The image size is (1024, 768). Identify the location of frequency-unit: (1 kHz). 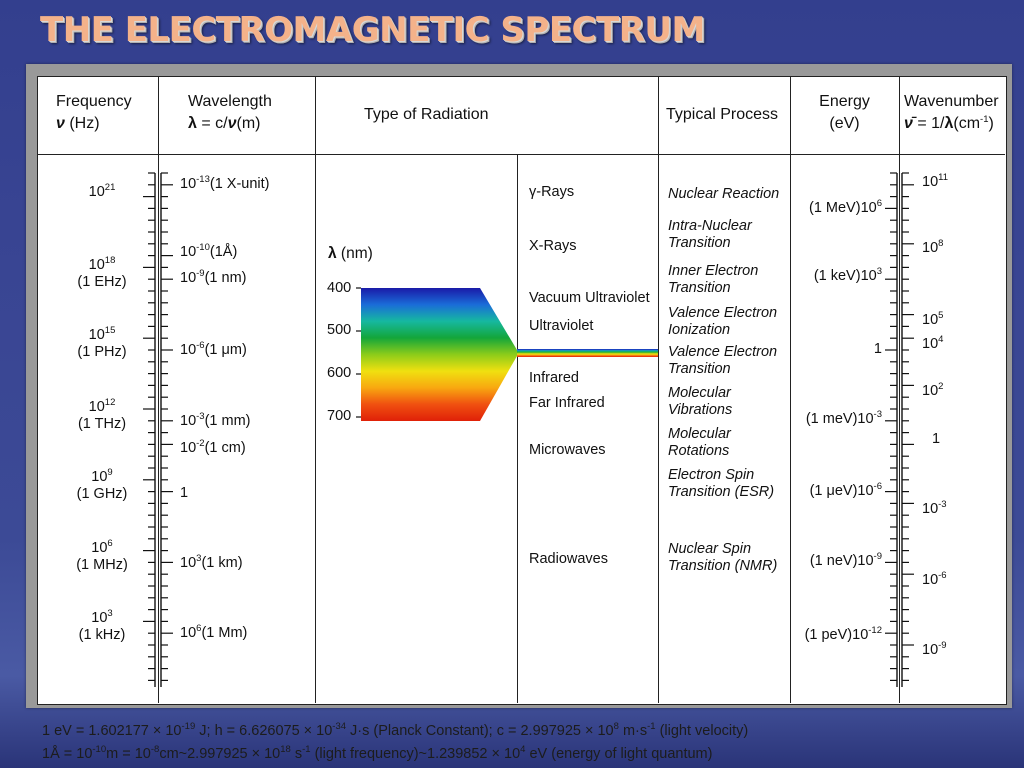
(102, 635).